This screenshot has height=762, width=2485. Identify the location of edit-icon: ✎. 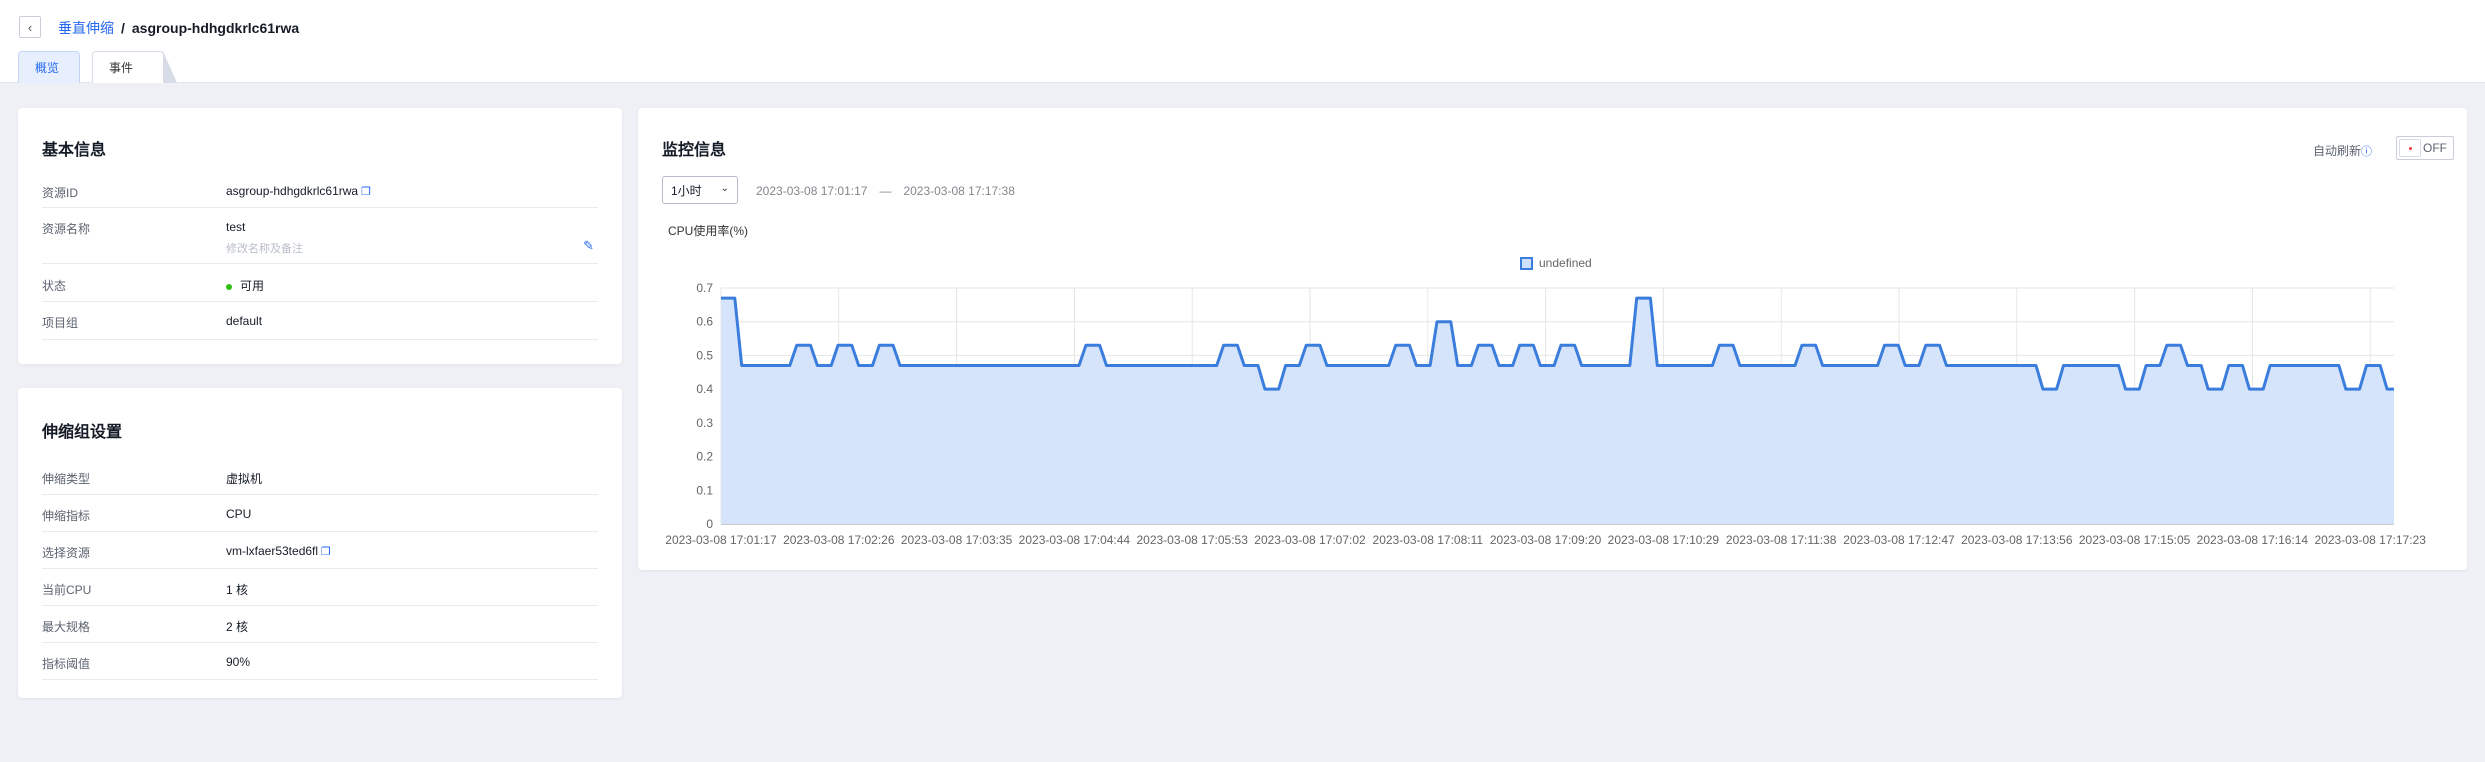
(588, 245).